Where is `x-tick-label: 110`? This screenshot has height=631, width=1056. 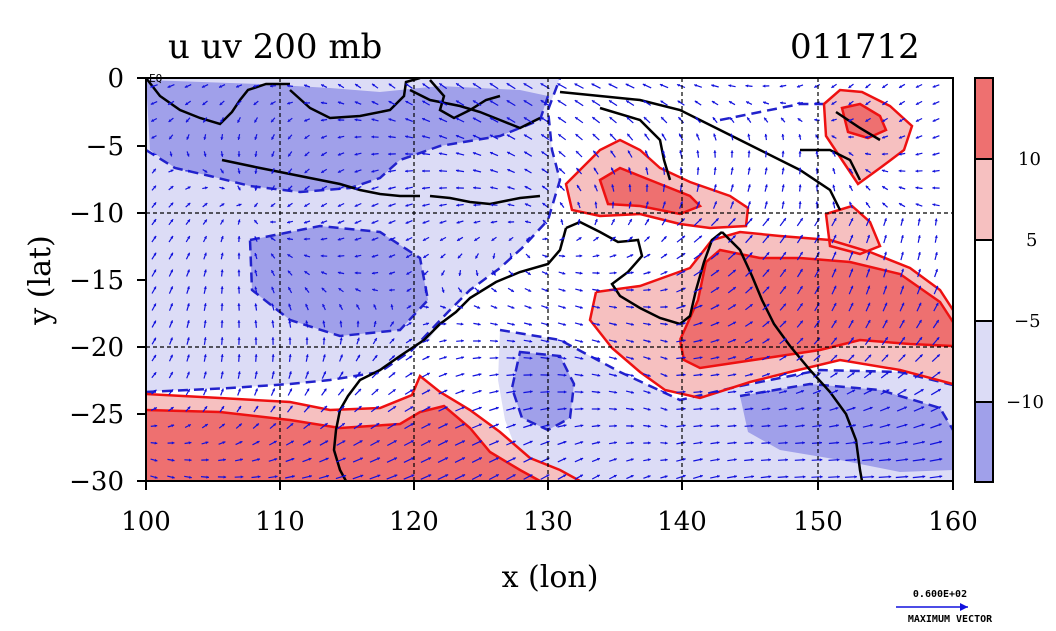 x-tick-label: 110 is located at coordinates (280, 522).